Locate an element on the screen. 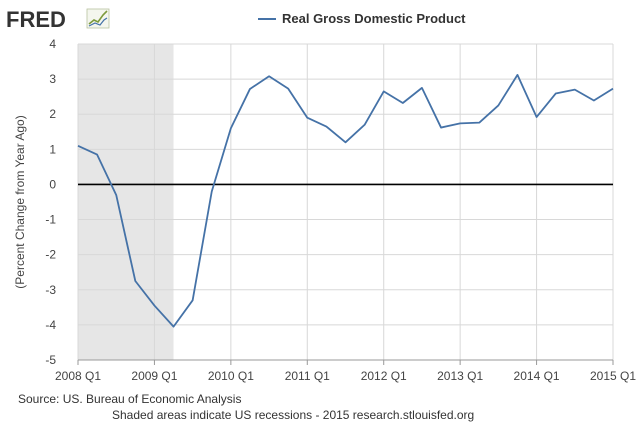 Image resolution: width=640 pixels, height=425 pixels. recession-shading-group is located at coordinates (126, 202).